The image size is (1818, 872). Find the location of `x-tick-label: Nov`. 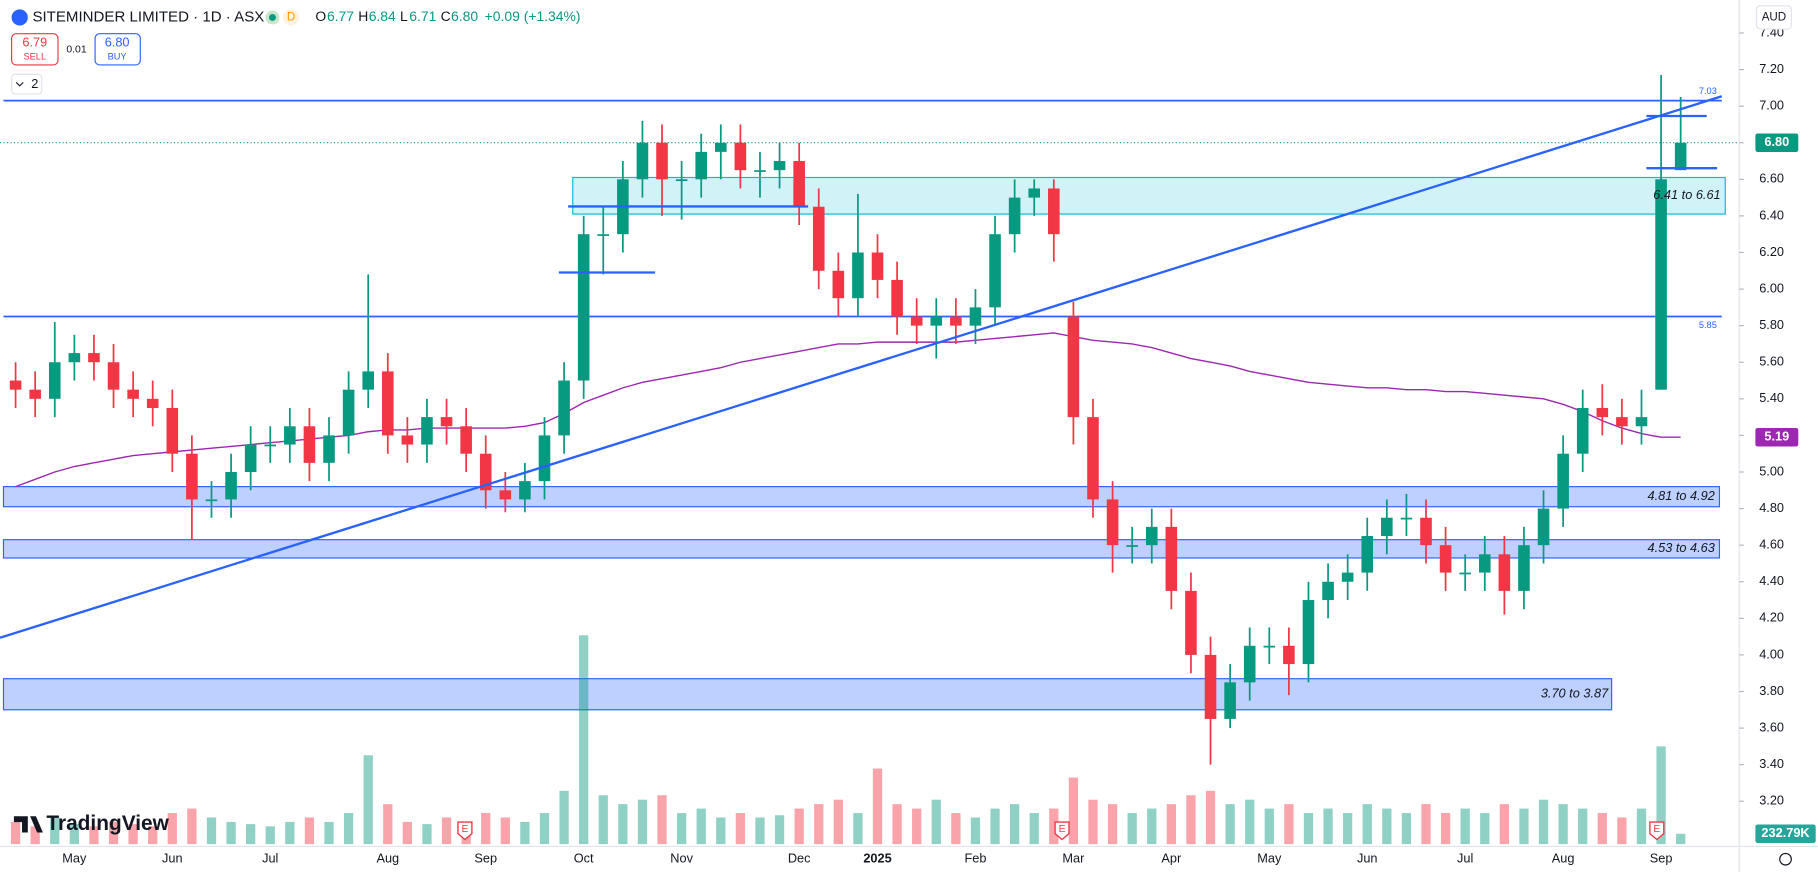

x-tick-label: Nov is located at coordinates (681, 858).